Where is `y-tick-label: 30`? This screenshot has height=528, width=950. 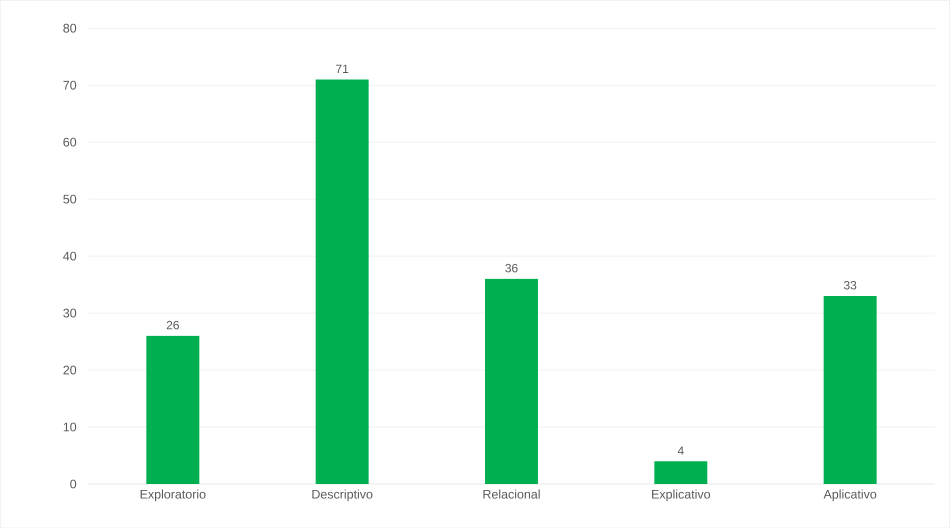
y-tick-label: 30 is located at coordinates (69, 313).